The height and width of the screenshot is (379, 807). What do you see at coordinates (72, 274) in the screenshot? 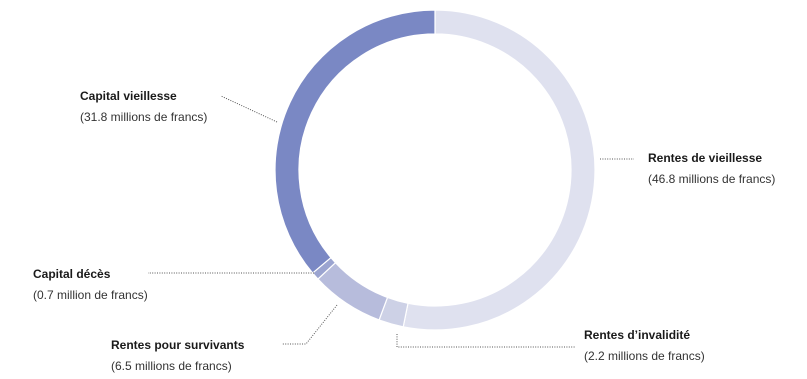
I see `label-capital-deces: Capital décès` at bounding box center [72, 274].